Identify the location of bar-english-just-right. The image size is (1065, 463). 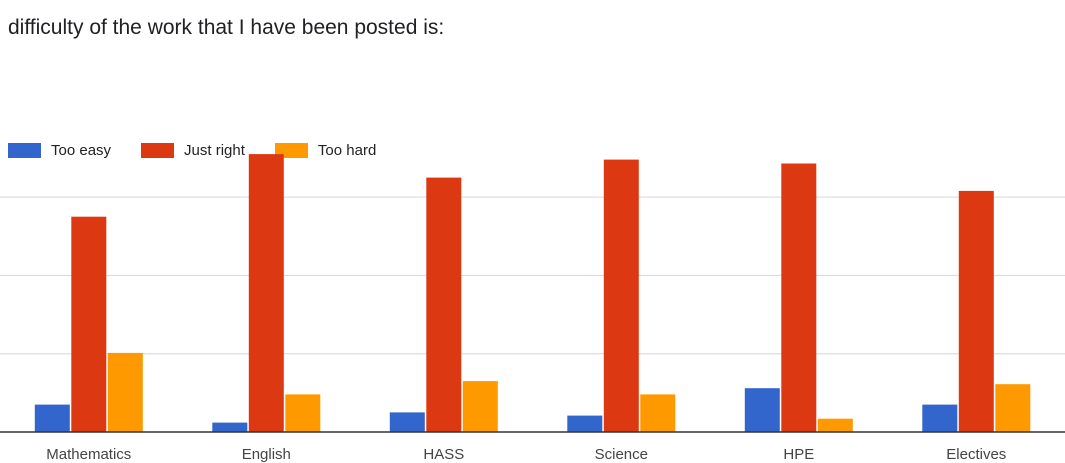
(266, 293).